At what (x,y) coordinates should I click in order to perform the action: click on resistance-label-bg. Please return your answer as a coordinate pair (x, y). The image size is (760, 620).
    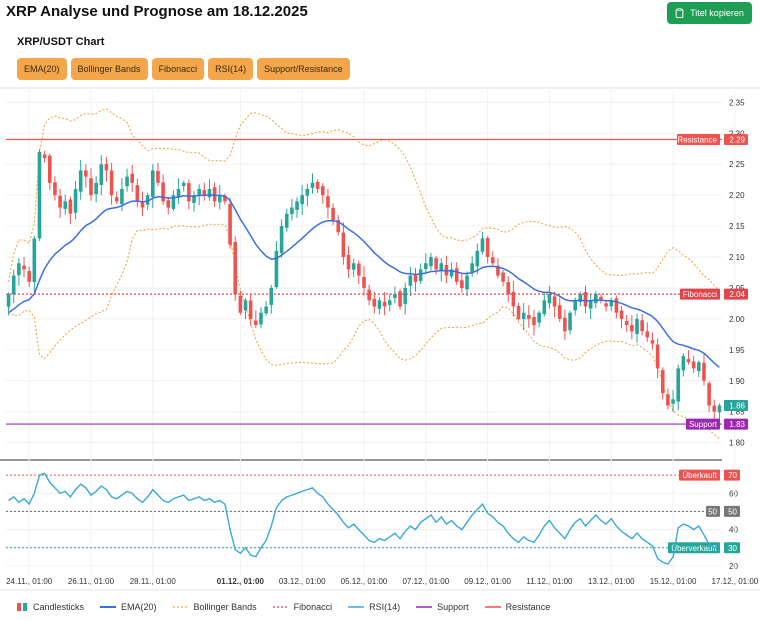
    Looking at the image, I should click on (698, 139).